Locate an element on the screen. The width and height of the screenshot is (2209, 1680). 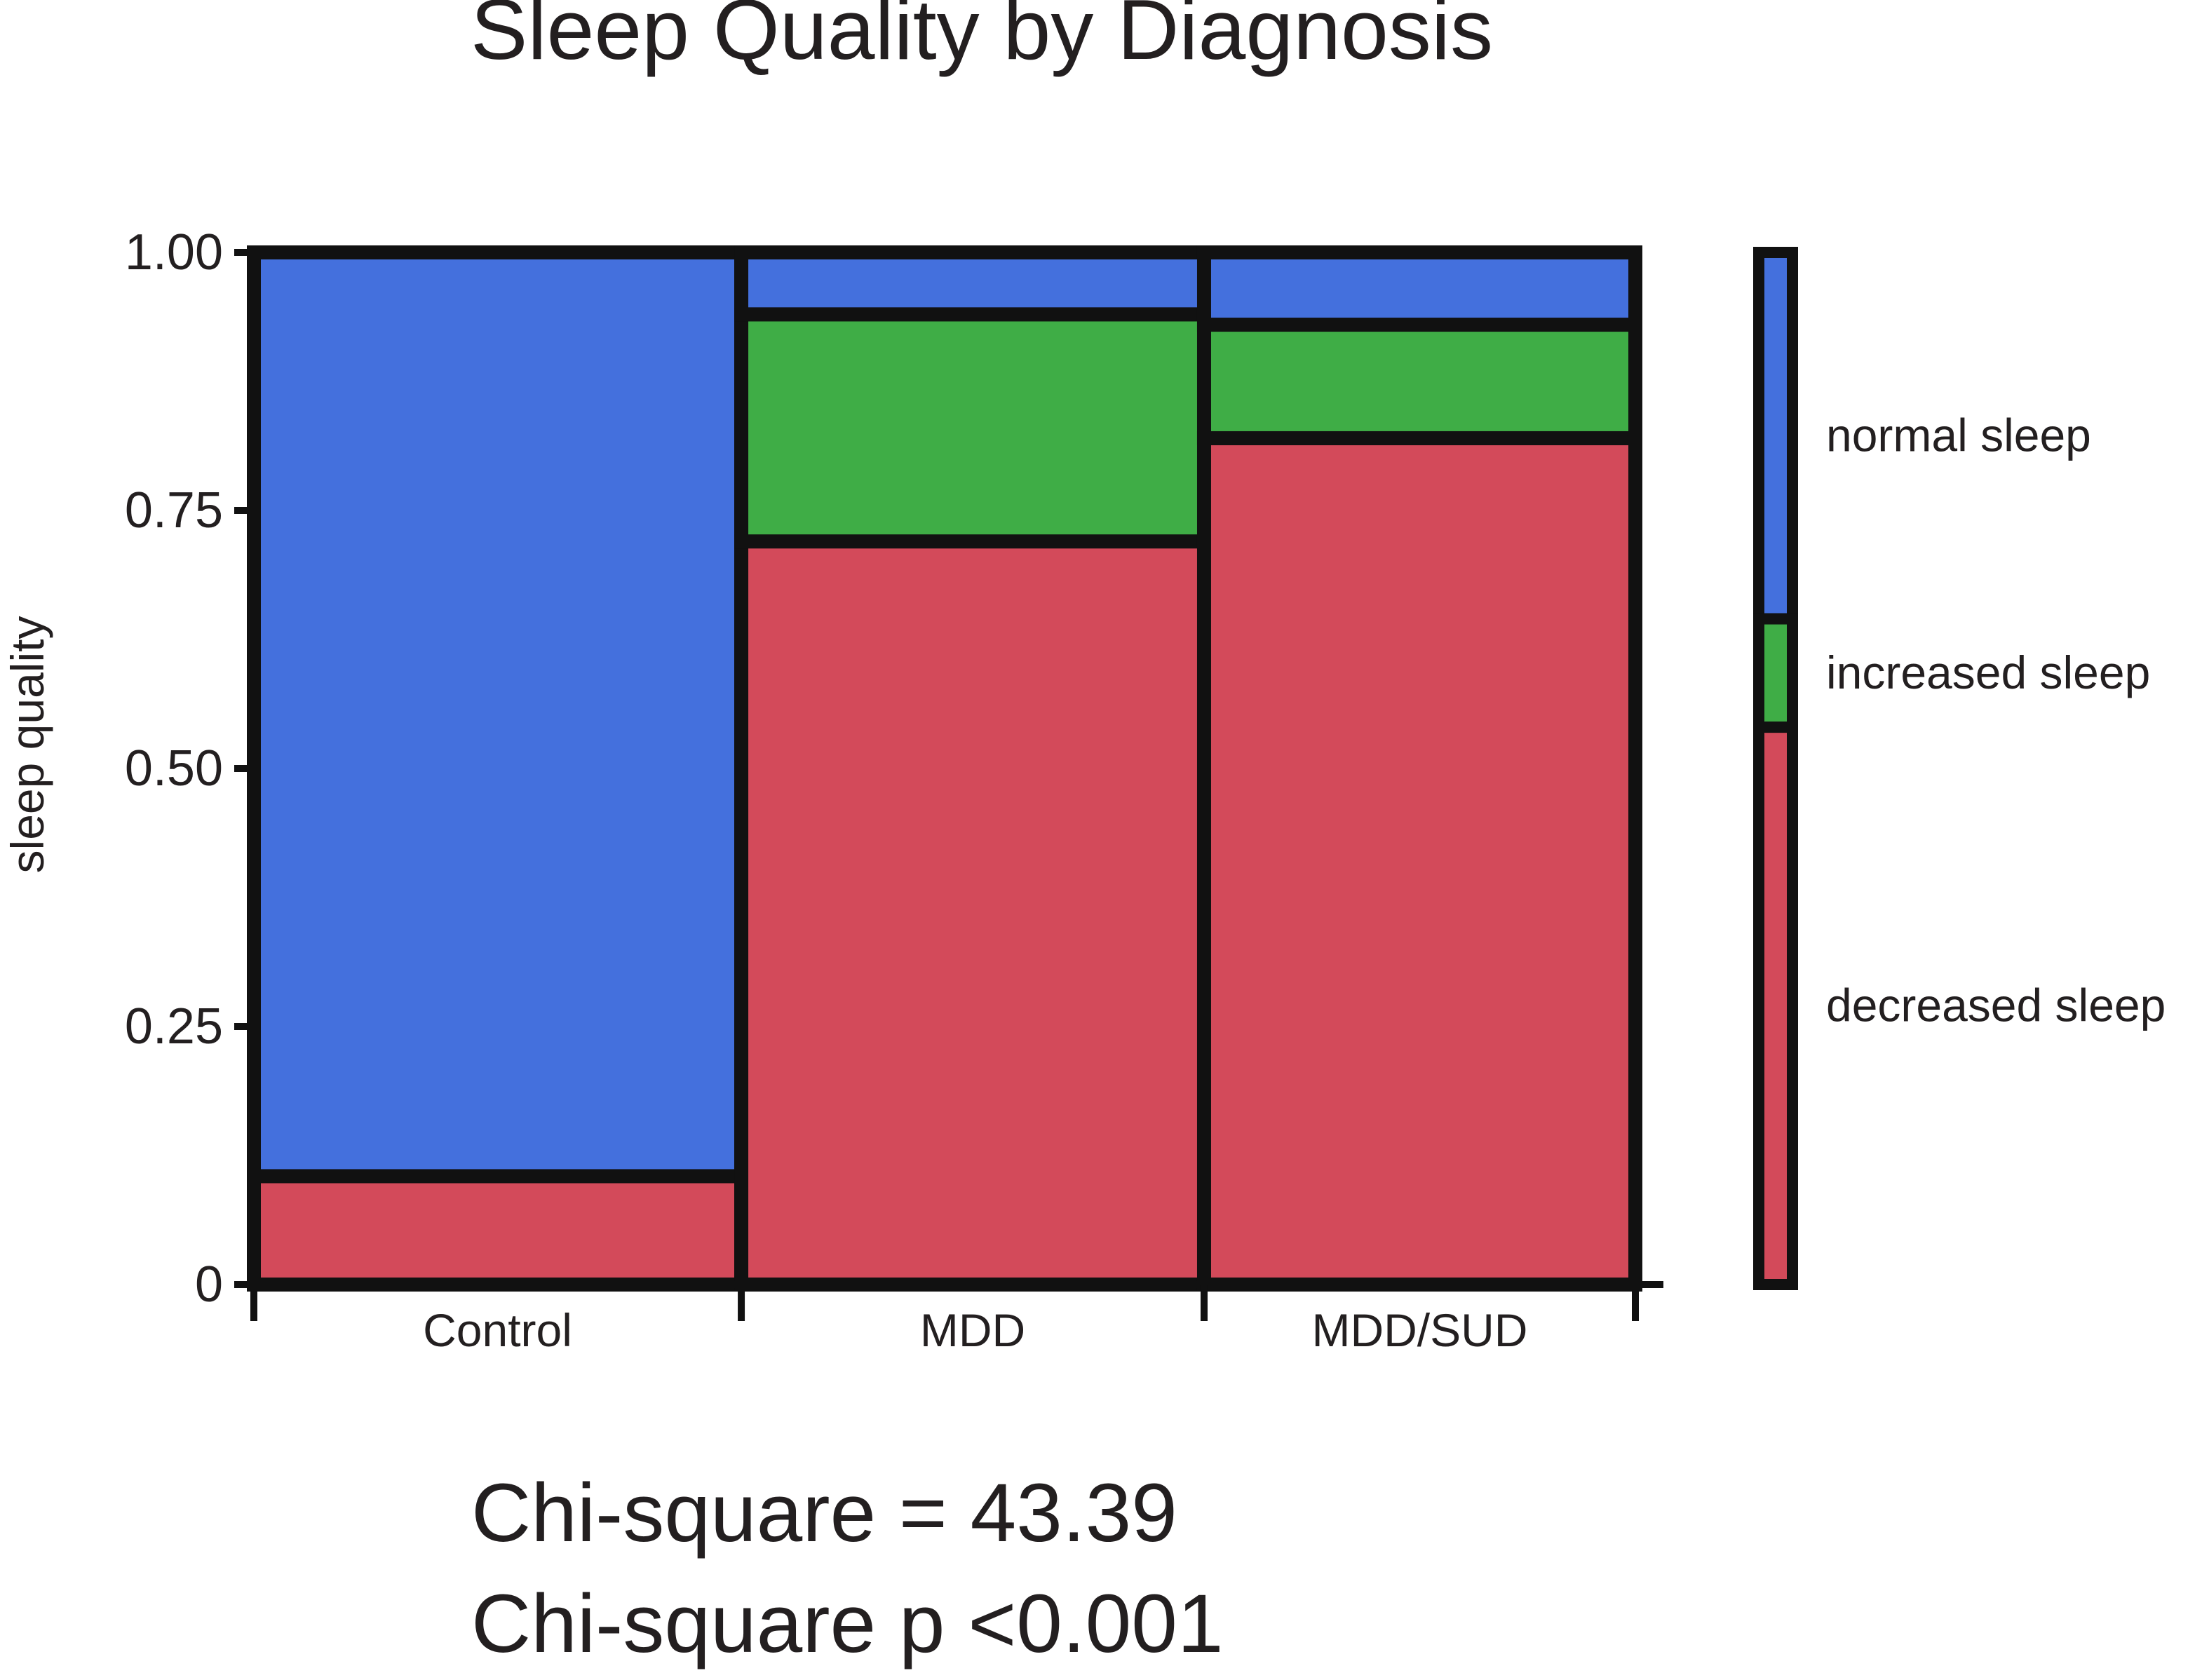
tile-decreased-sleep-control is located at coordinates (498, 1230).